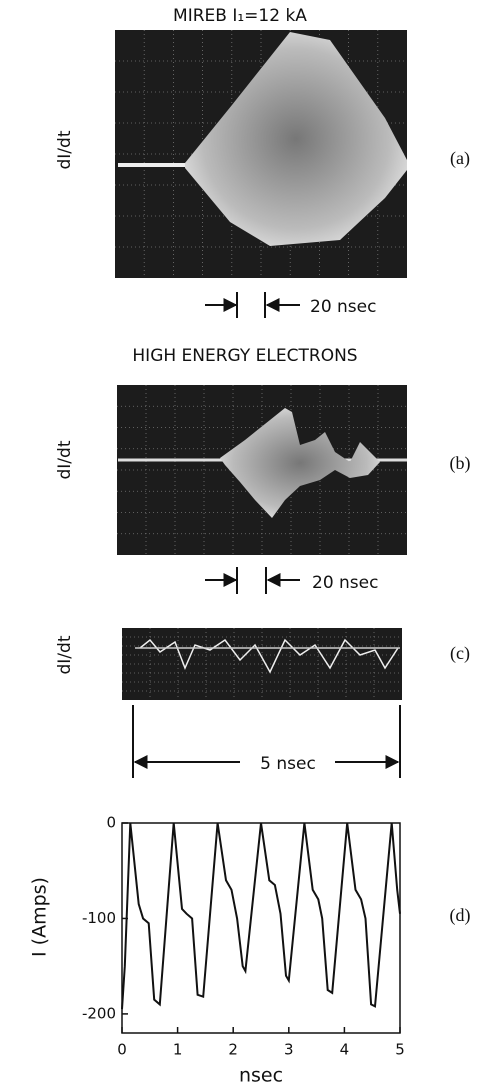  I want to click on panel-label: (a), so click(460, 158).